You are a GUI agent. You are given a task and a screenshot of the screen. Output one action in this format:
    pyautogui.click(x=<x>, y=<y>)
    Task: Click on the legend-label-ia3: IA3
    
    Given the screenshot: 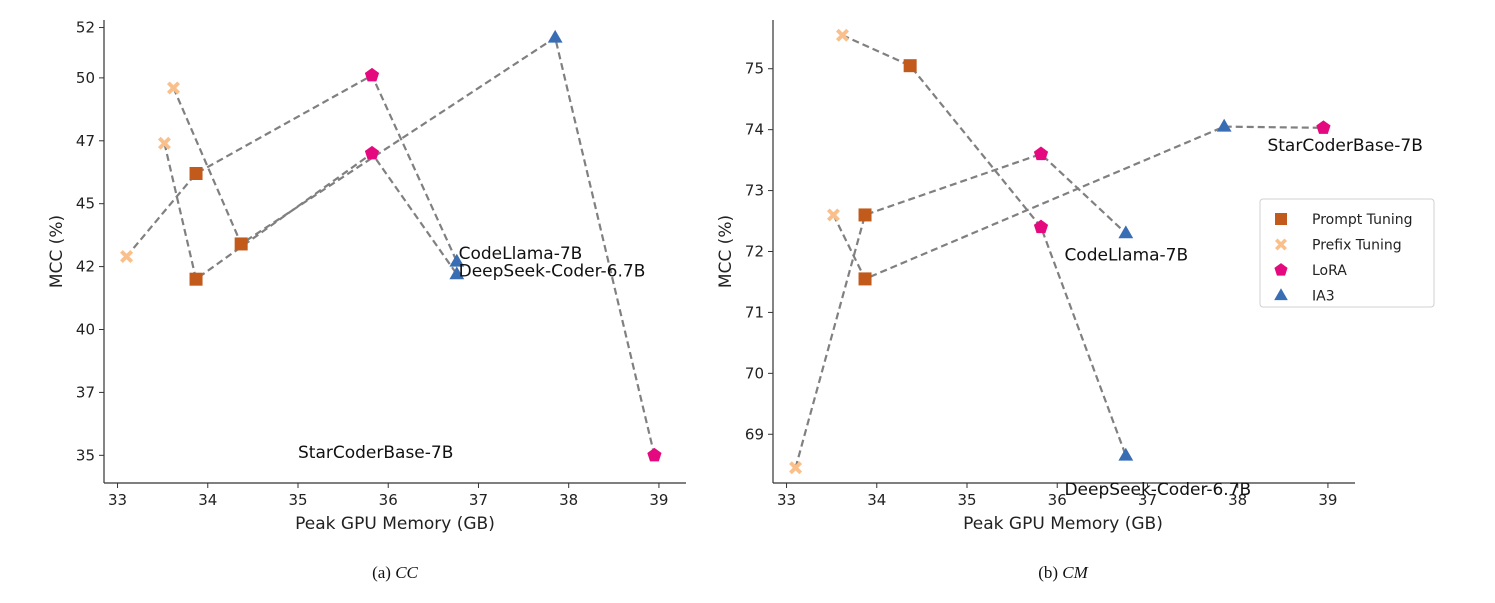 What is the action you would take?
    pyautogui.click(x=1323, y=297)
    